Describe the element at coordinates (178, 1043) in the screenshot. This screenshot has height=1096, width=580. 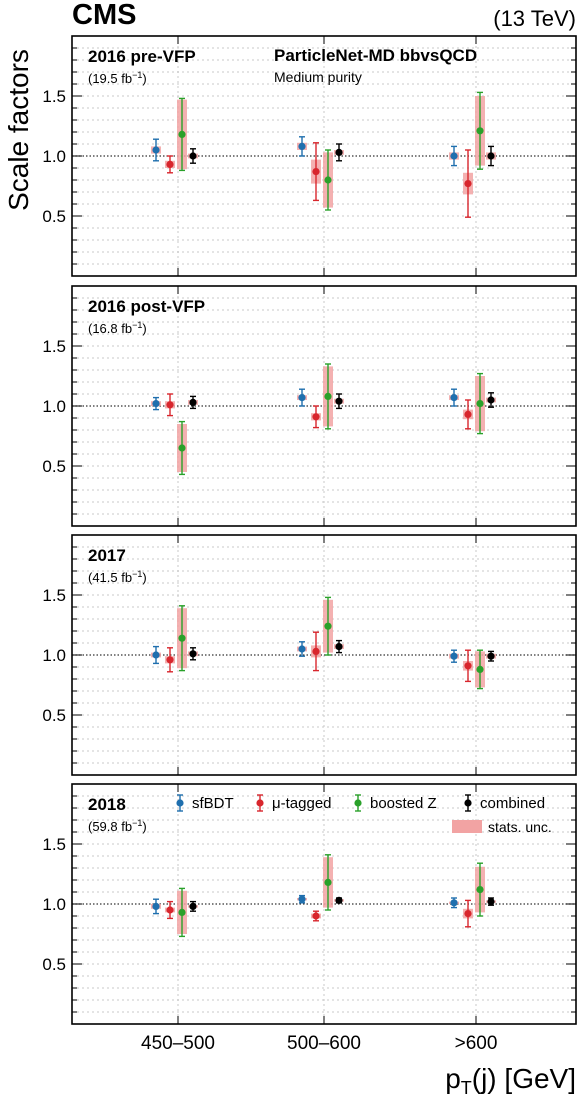
I see `x-tick-label: 450–500` at that location.